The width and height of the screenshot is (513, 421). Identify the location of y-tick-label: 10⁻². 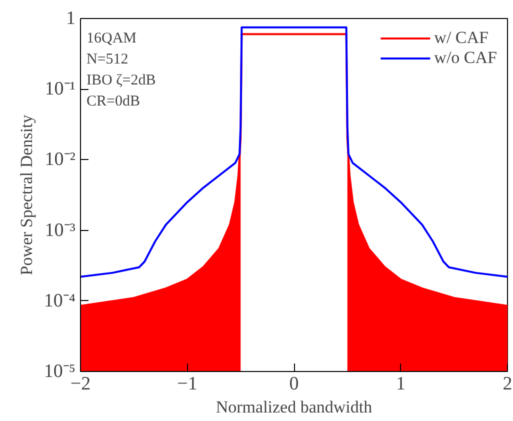
(60, 159).